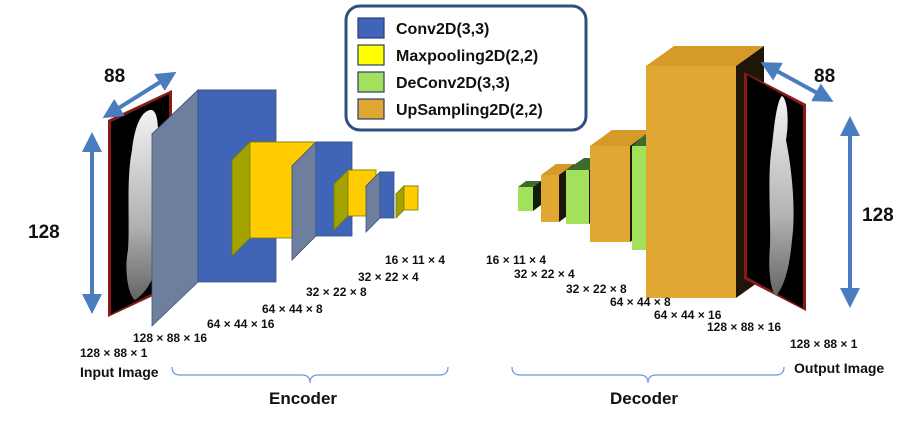 The image size is (919, 428). I want to click on legend-swatch-conv, so click(371, 28).